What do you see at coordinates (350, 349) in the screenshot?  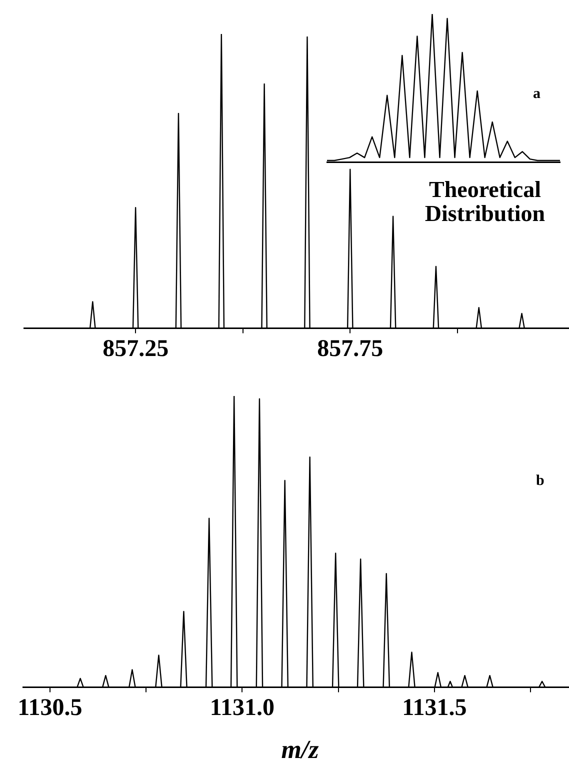 I see `x-tick-label: 857.75` at bounding box center [350, 349].